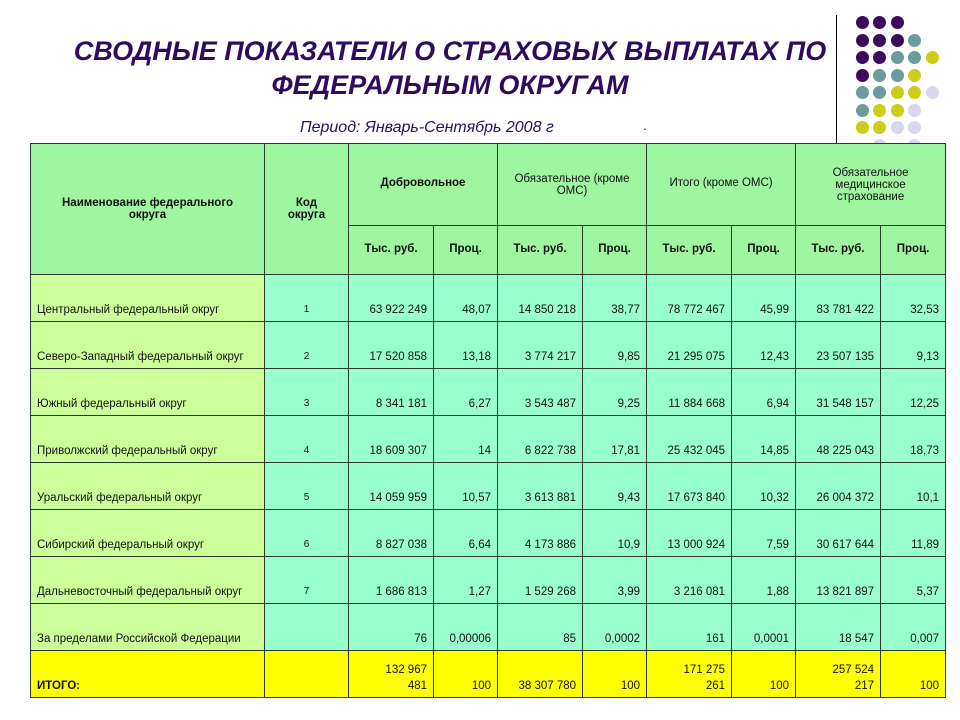 The width and height of the screenshot is (960, 720). Describe the element at coordinates (477, 498) in the screenshot. I see `percent-value: 10,57` at that location.